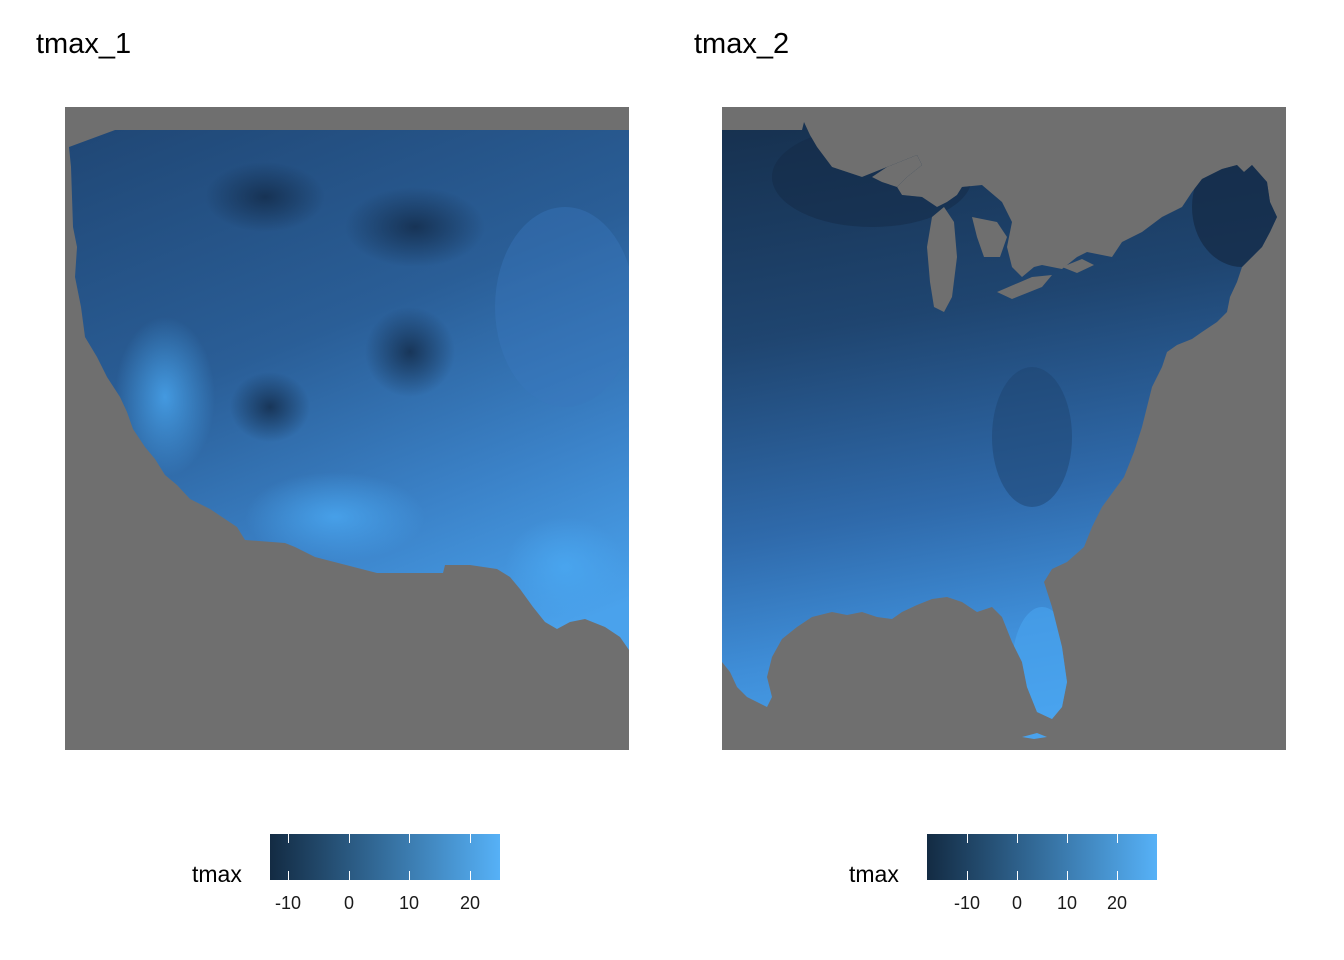 The image size is (1344, 960). Describe the element at coordinates (942, 259) in the screenshot. I see `lake-michigan` at that location.